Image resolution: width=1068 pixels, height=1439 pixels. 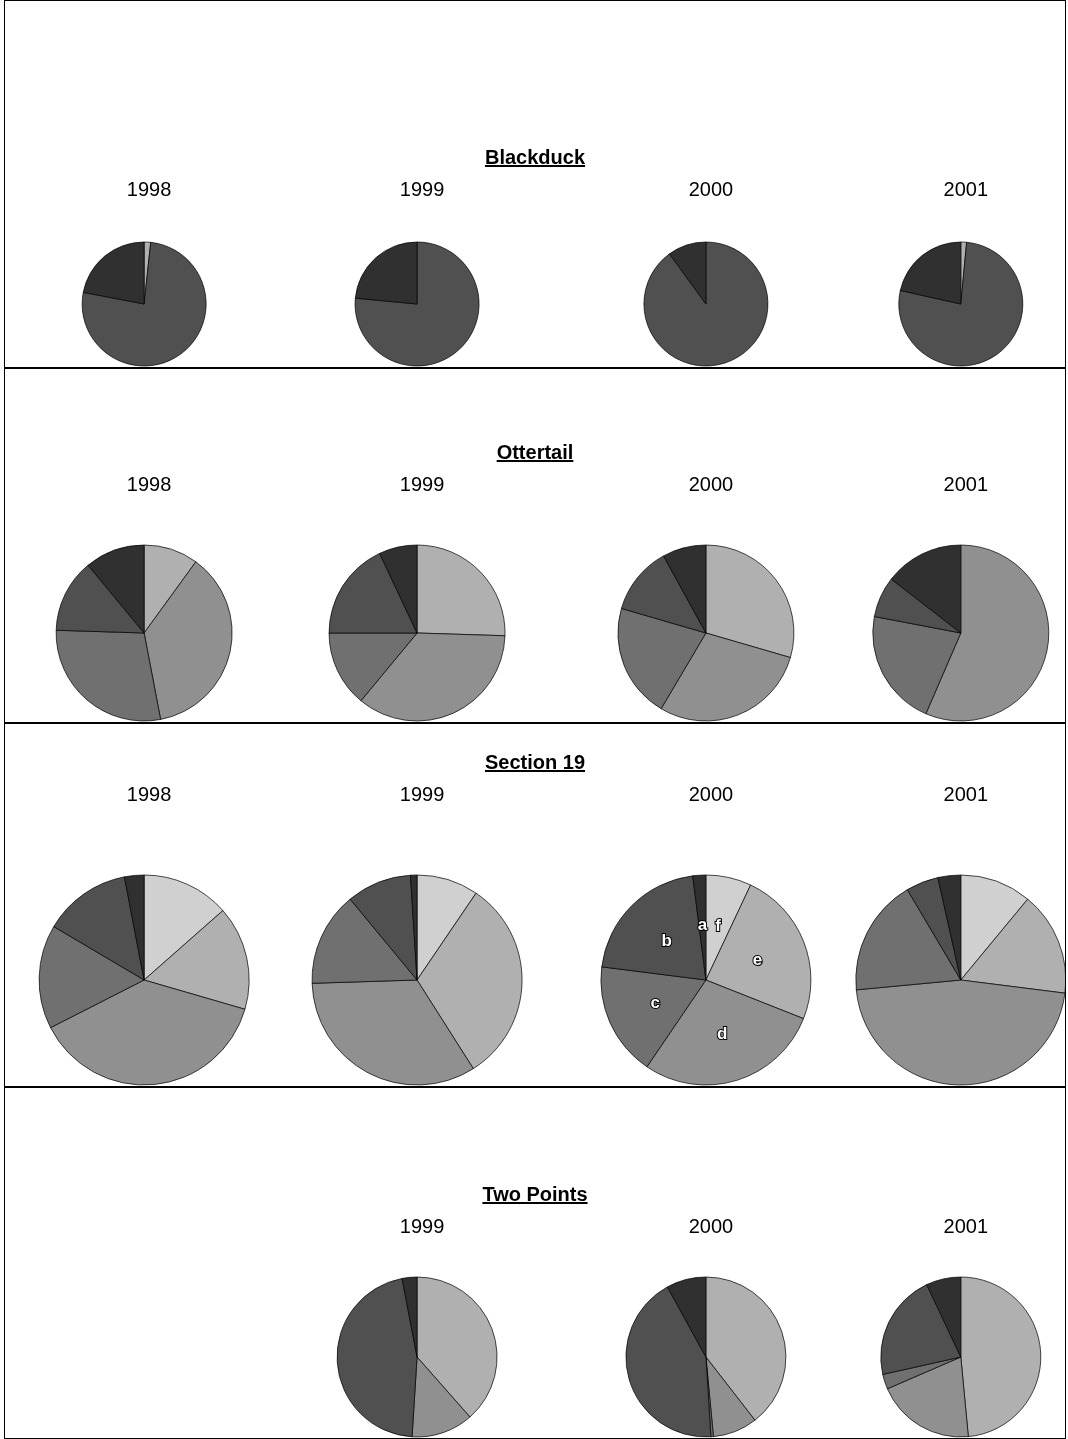 What do you see at coordinates (535, 1194) in the screenshot?
I see `chart-title: Two Points` at bounding box center [535, 1194].